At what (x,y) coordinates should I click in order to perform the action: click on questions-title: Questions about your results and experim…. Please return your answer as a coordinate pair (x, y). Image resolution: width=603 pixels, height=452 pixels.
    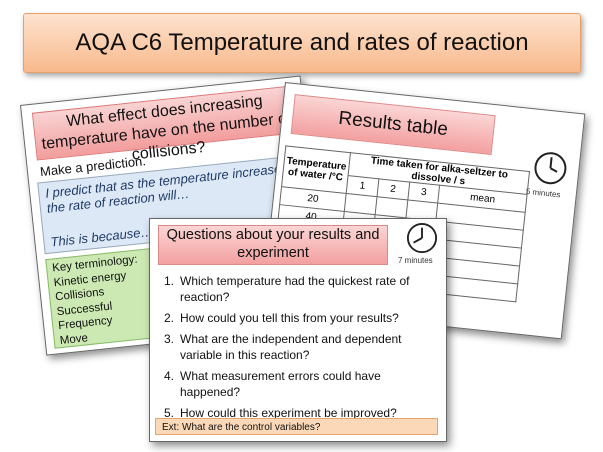
    Looking at the image, I should click on (273, 245).